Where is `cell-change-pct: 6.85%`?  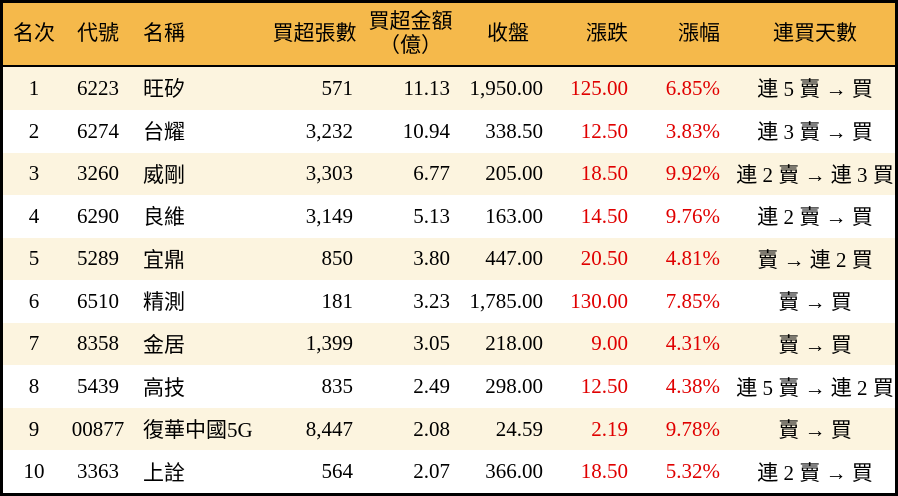
cell-change-pct: 6.85% is located at coordinates (692, 87).